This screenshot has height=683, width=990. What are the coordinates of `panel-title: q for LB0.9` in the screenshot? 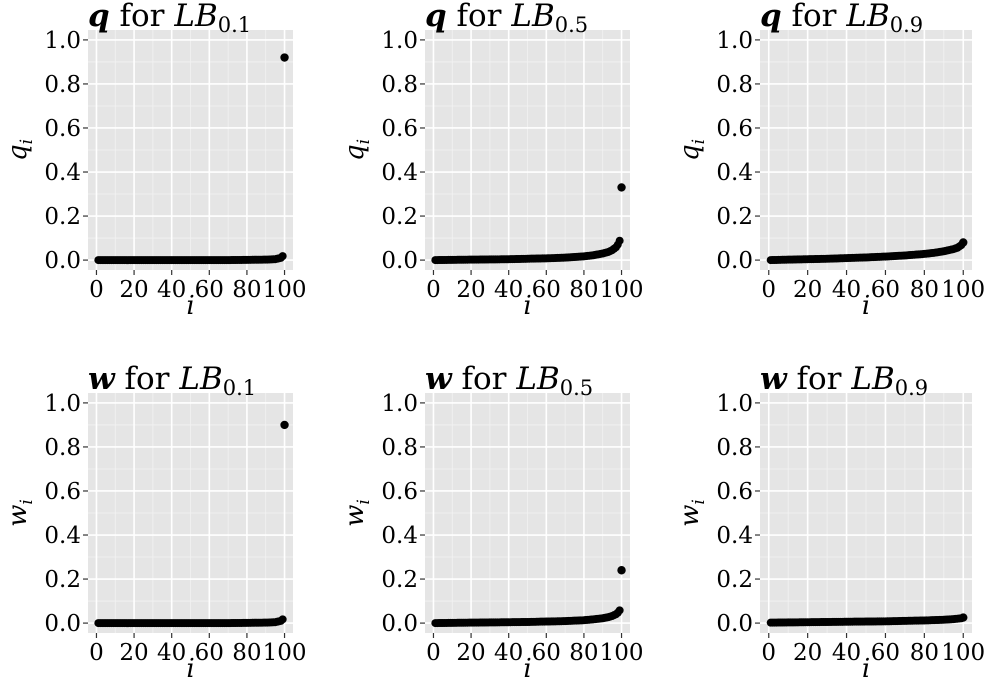 It's located at (841, 18).